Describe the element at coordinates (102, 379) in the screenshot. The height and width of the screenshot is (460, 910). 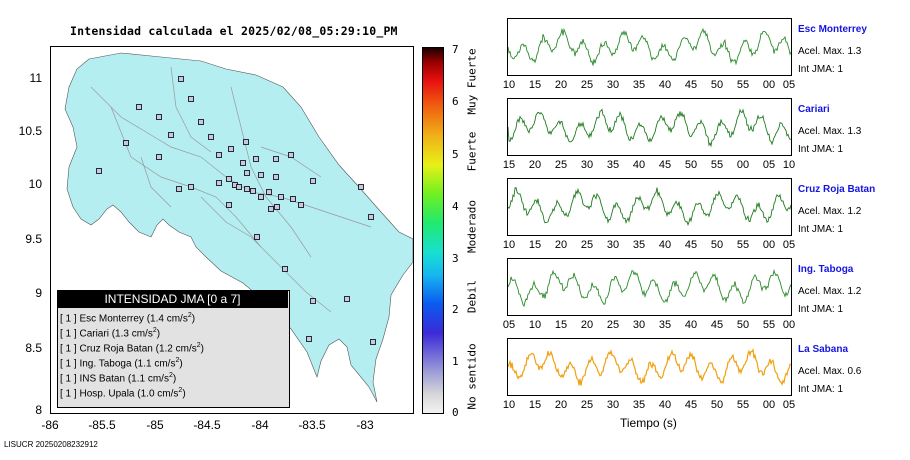
I see `legend-station-name: INS Batan` at that location.